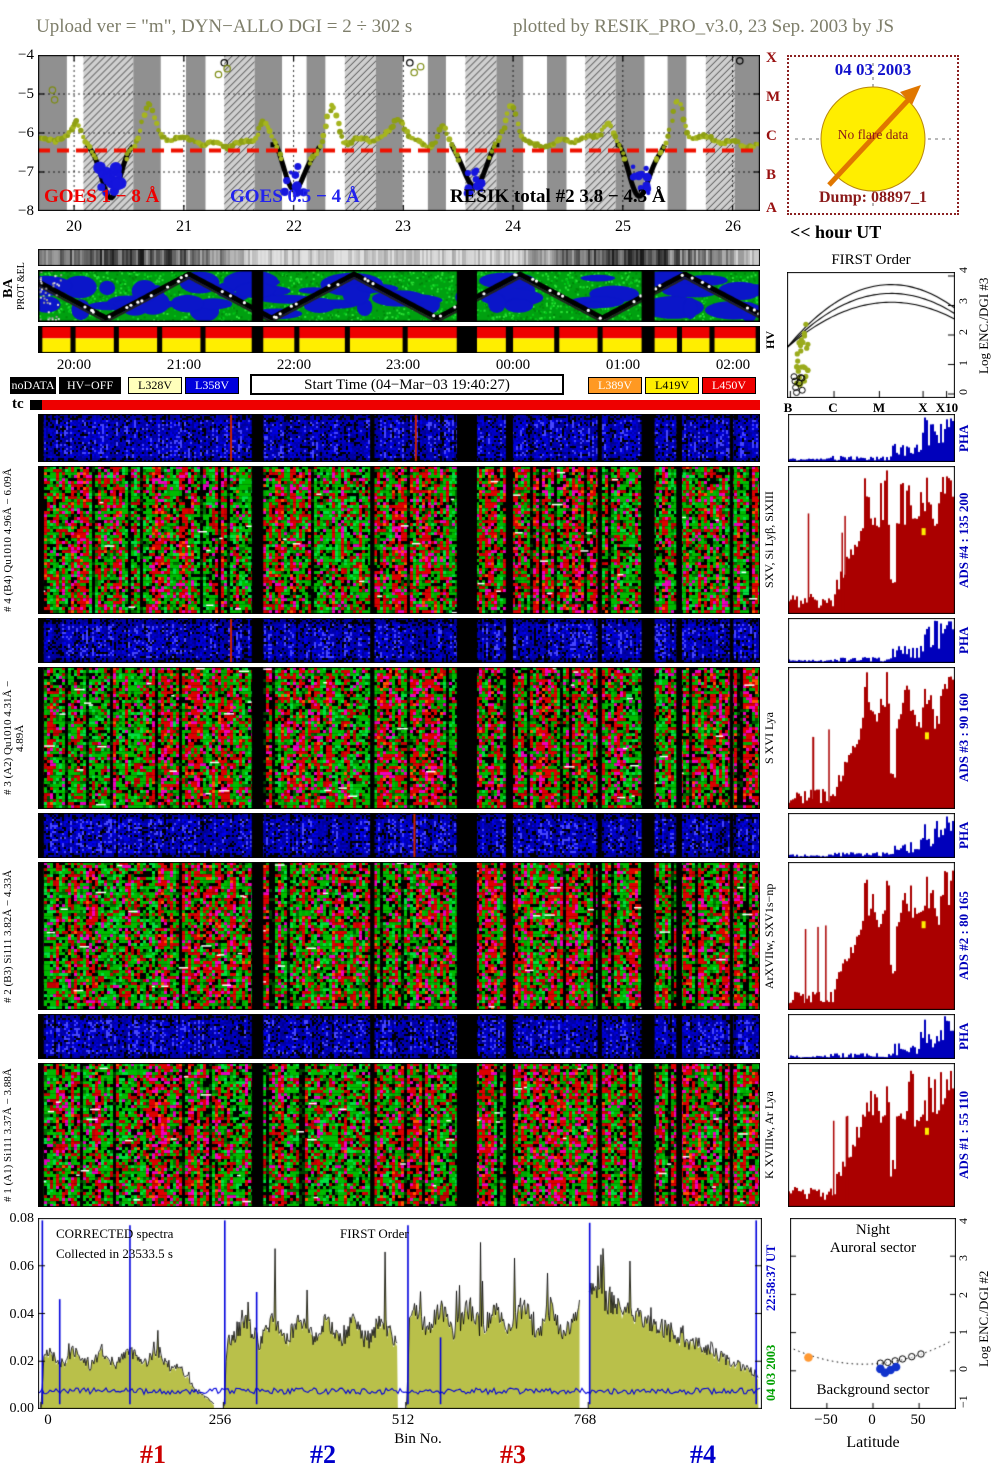 This screenshot has height=1477, width=1004. Describe the element at coordinates (48, 1420) in the screenshot. I see `spec-xtick: 0` at that location.